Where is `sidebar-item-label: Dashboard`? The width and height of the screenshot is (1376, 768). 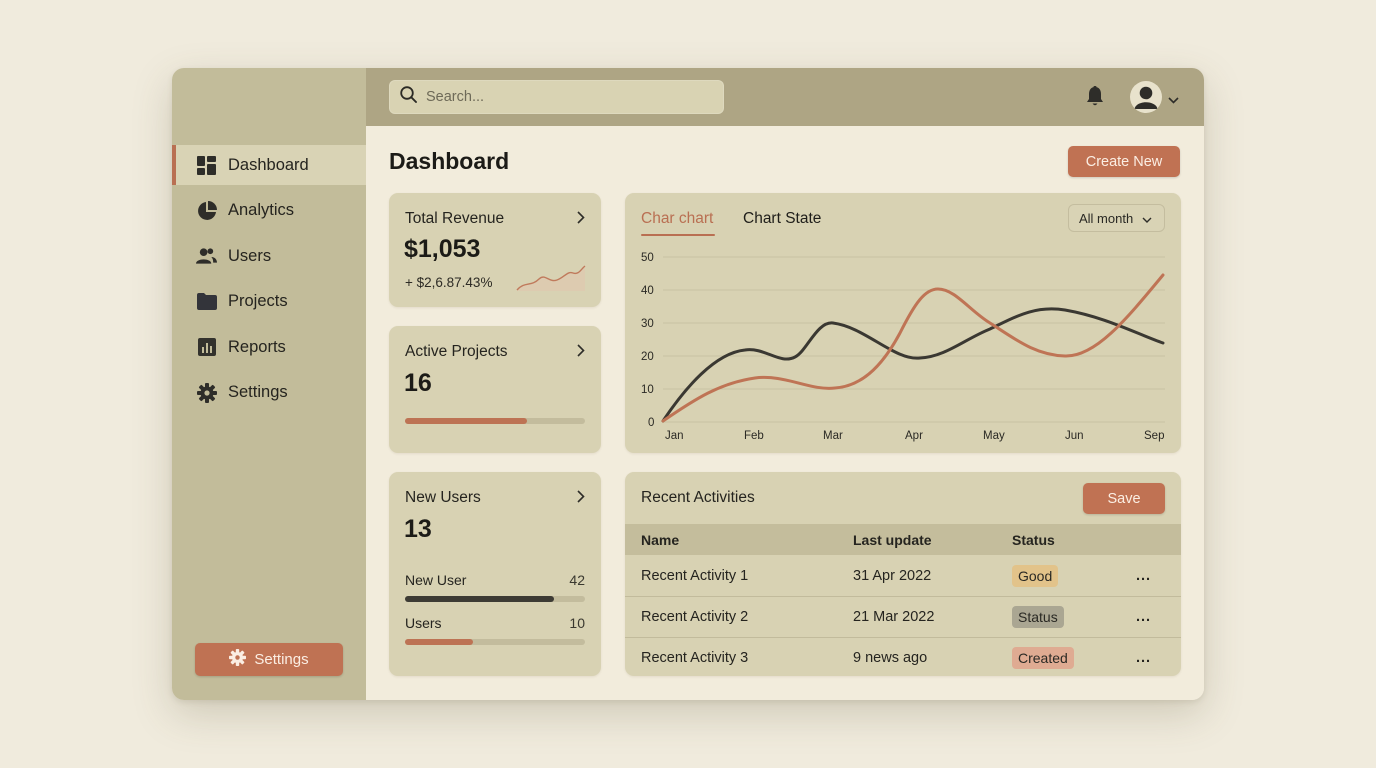 sidebar-item-label: Dashboard is located at coordinates (268, 164).